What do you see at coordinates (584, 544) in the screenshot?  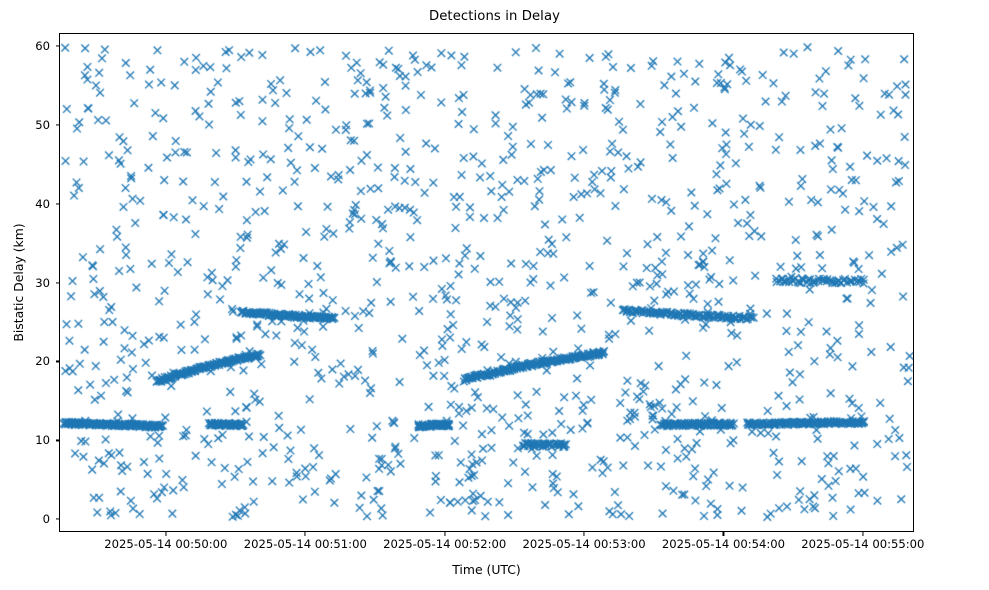 I see `x-tick-label: 2025-05-14 00:53:00` at bounding box center [584, 544].